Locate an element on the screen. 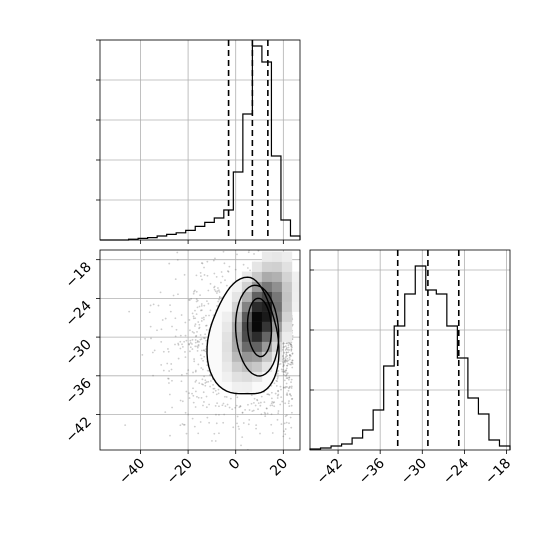  scatter-xy-xtick-label-3: 20 is located at coordinates (279, 468).